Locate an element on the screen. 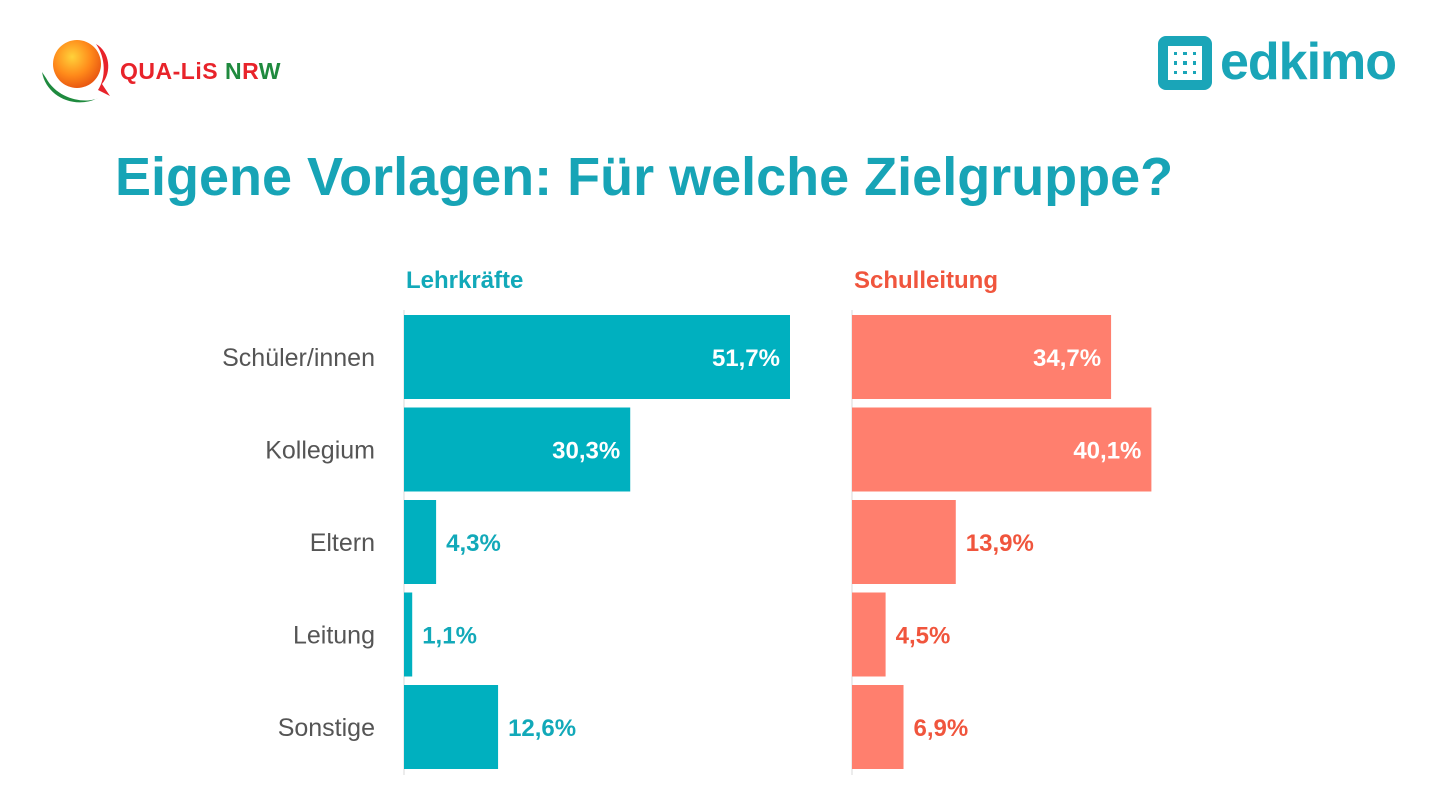  category-label-2: Kollegium is located at coordinates (320, 451).